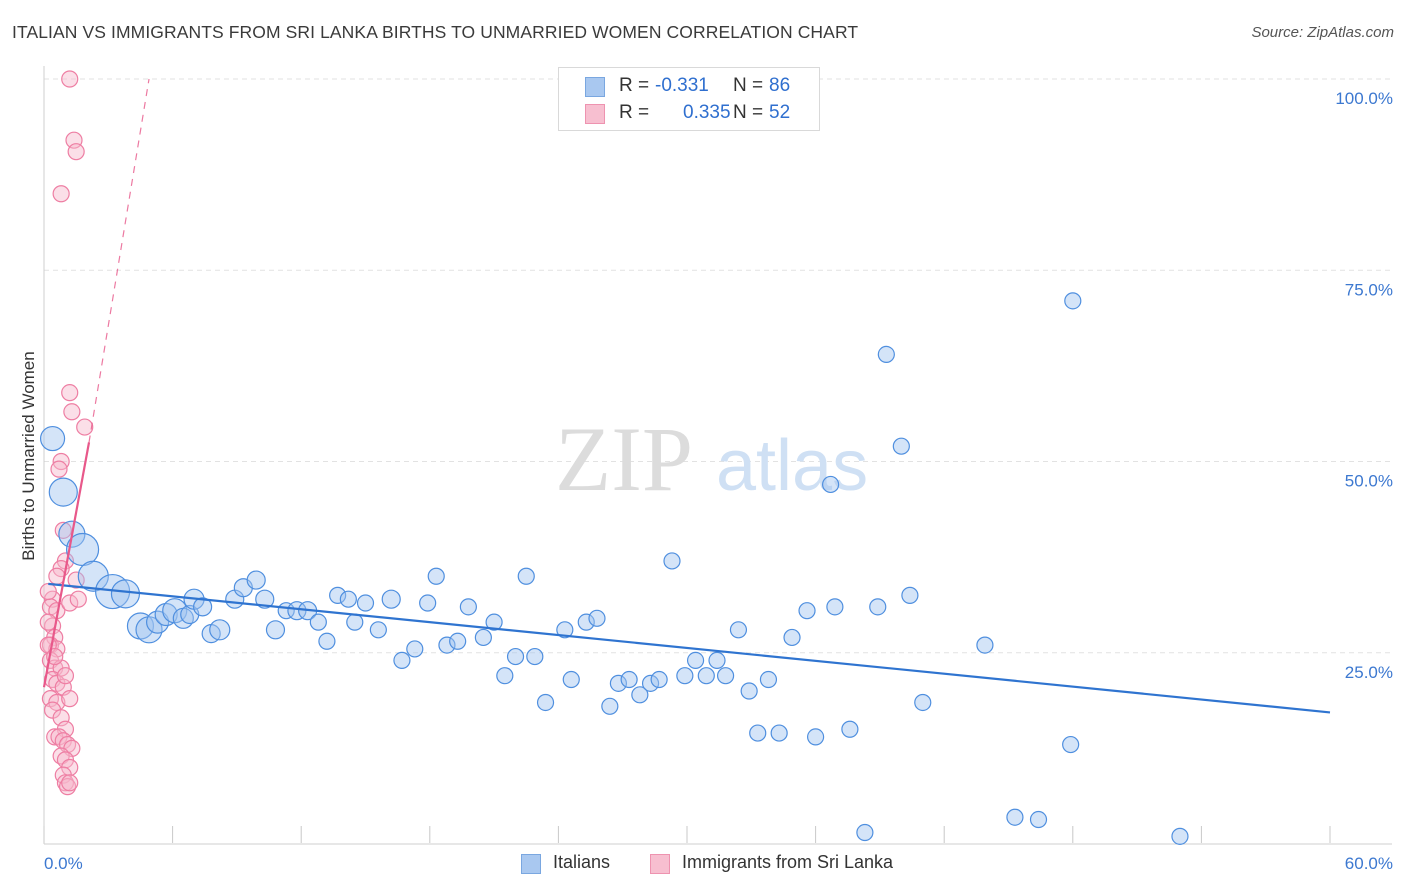  Describe the element at coordinates (595, 87) in the screenshot. I see `legend-swatch-italians` at that location.